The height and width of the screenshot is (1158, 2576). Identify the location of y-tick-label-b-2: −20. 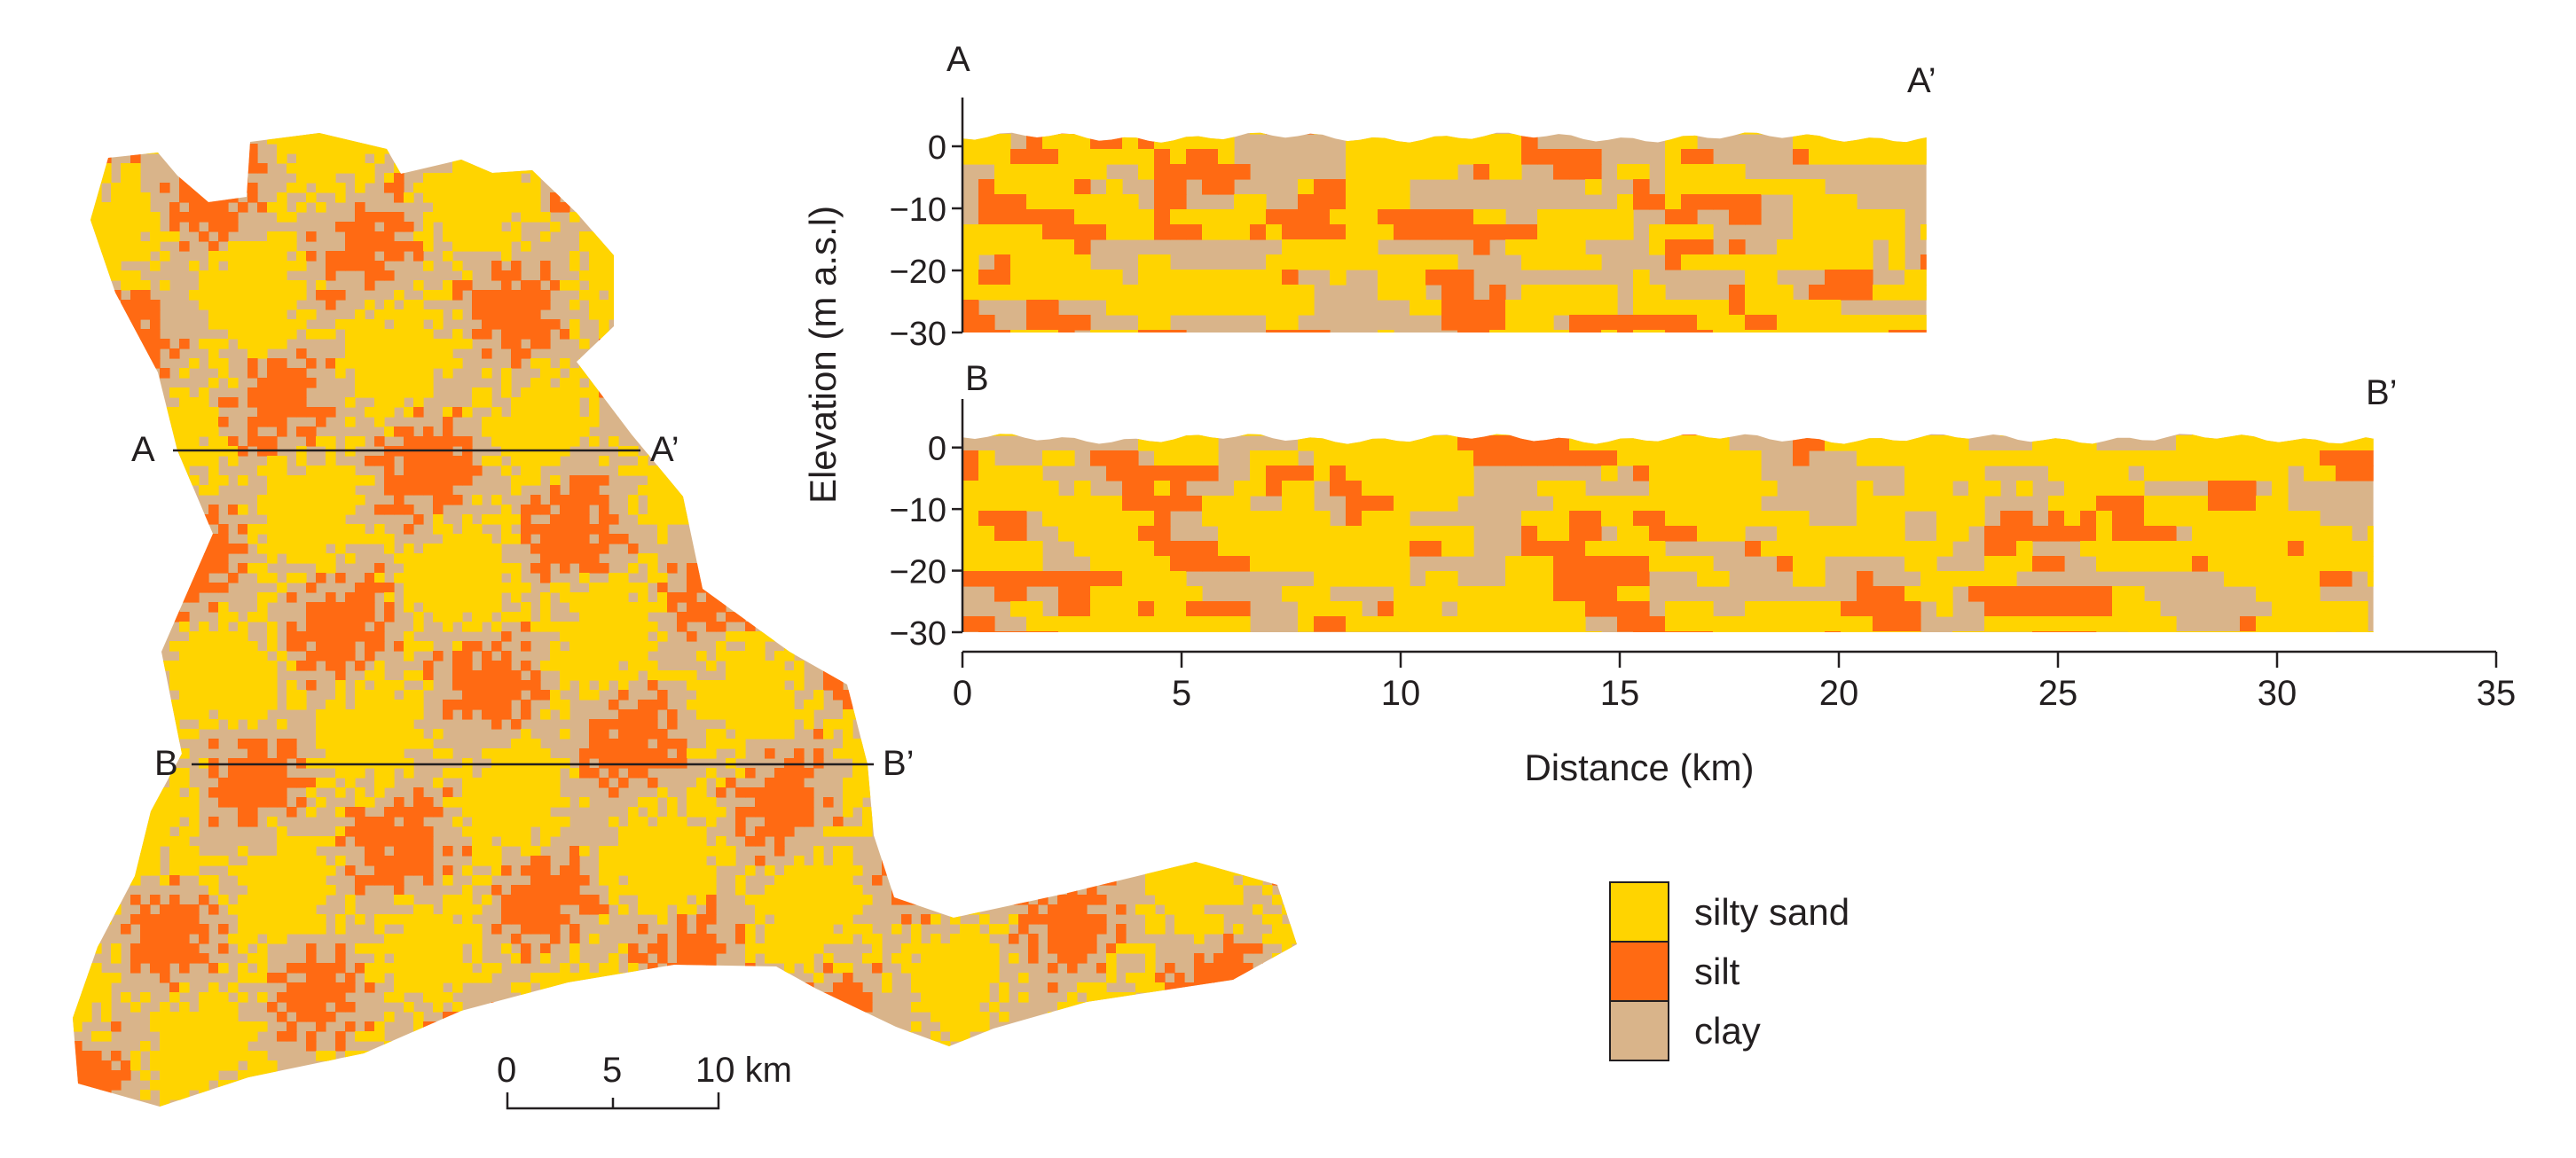
(918, 572).